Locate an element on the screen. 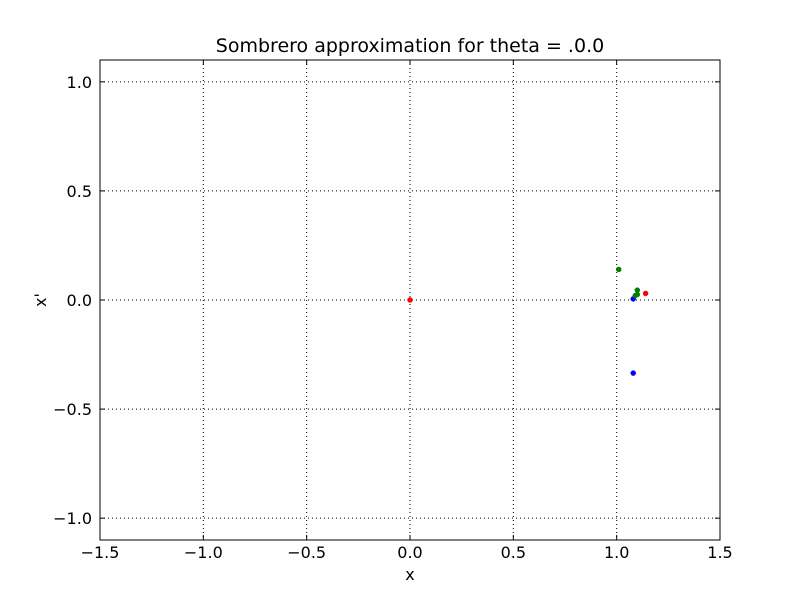  y-tick-label: 0.5 is located at coordinates (79, 191).